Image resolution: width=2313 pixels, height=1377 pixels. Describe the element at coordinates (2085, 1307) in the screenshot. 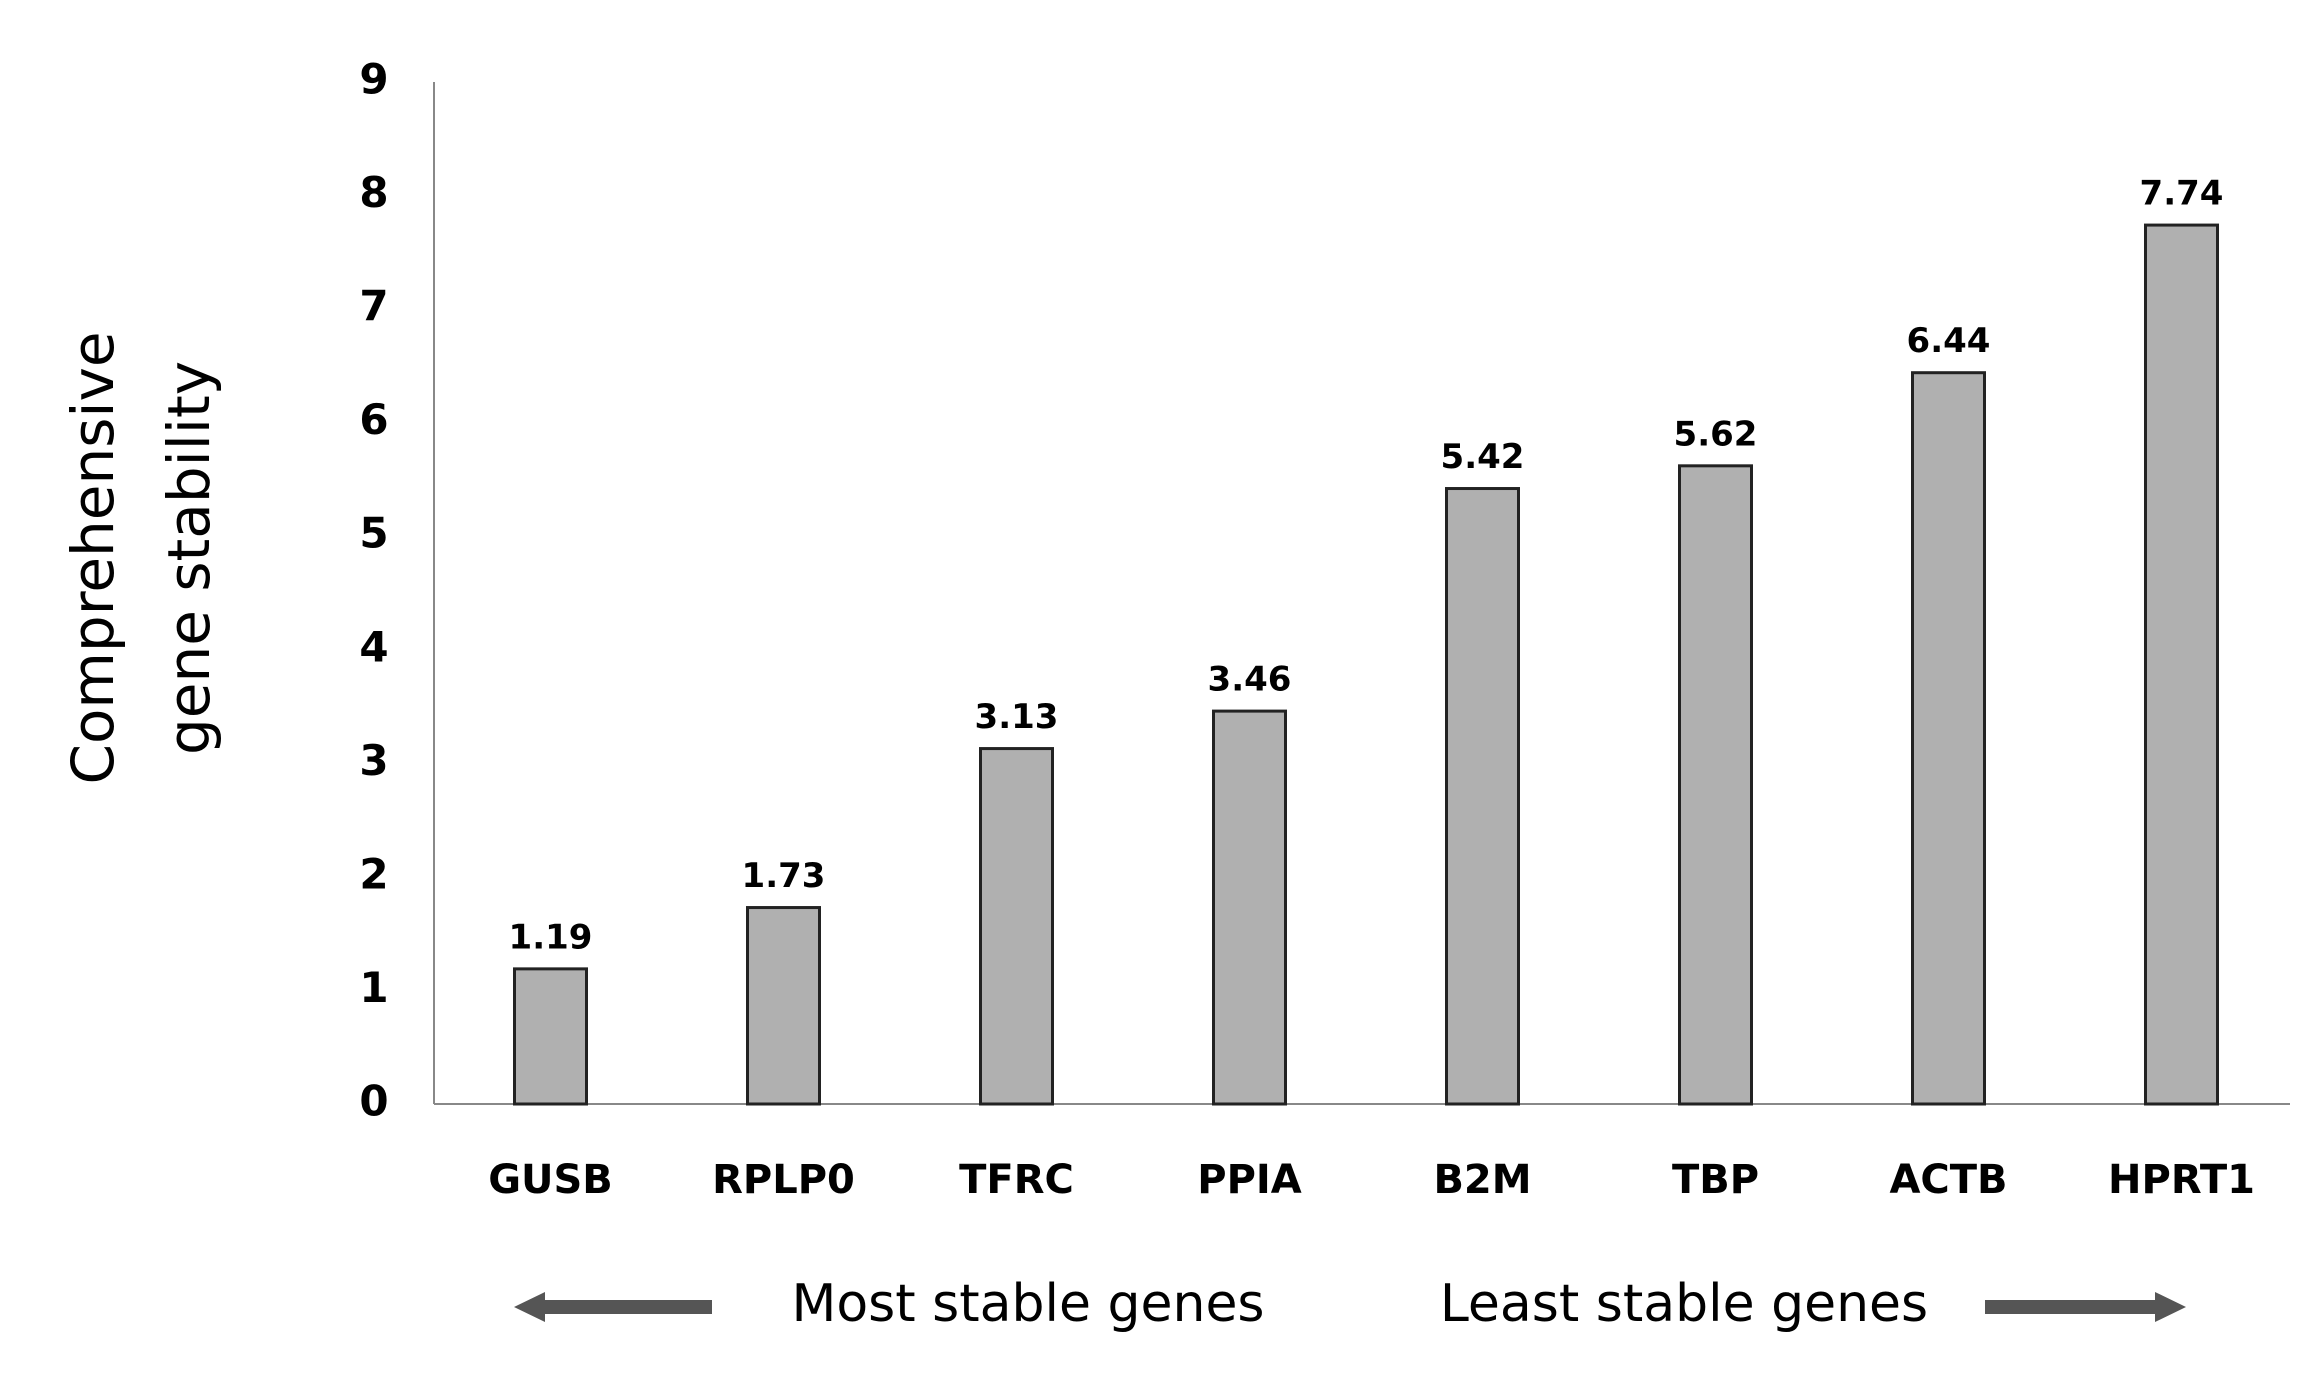

I see `arrow-right` at that location.